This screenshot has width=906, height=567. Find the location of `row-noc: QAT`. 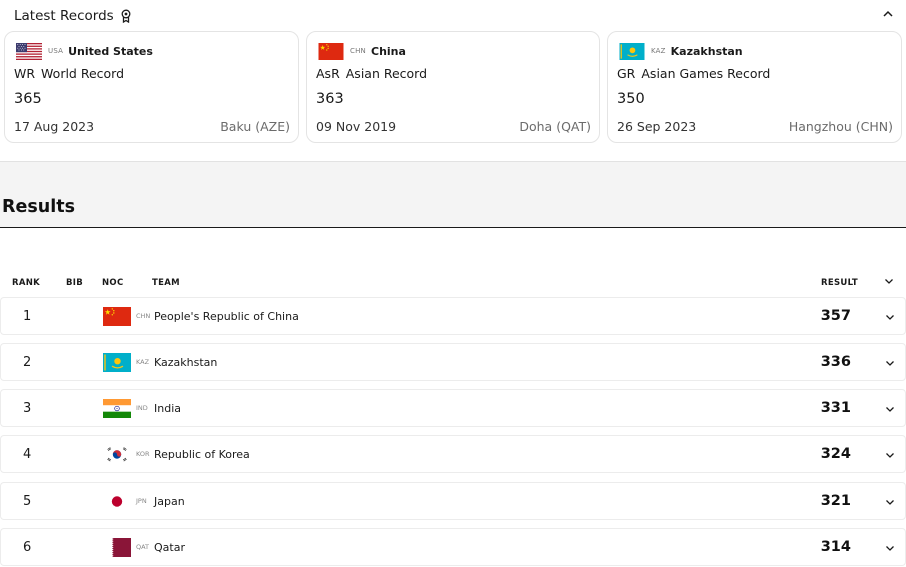

row-noc: QAT is located at coordinates (143, 547).